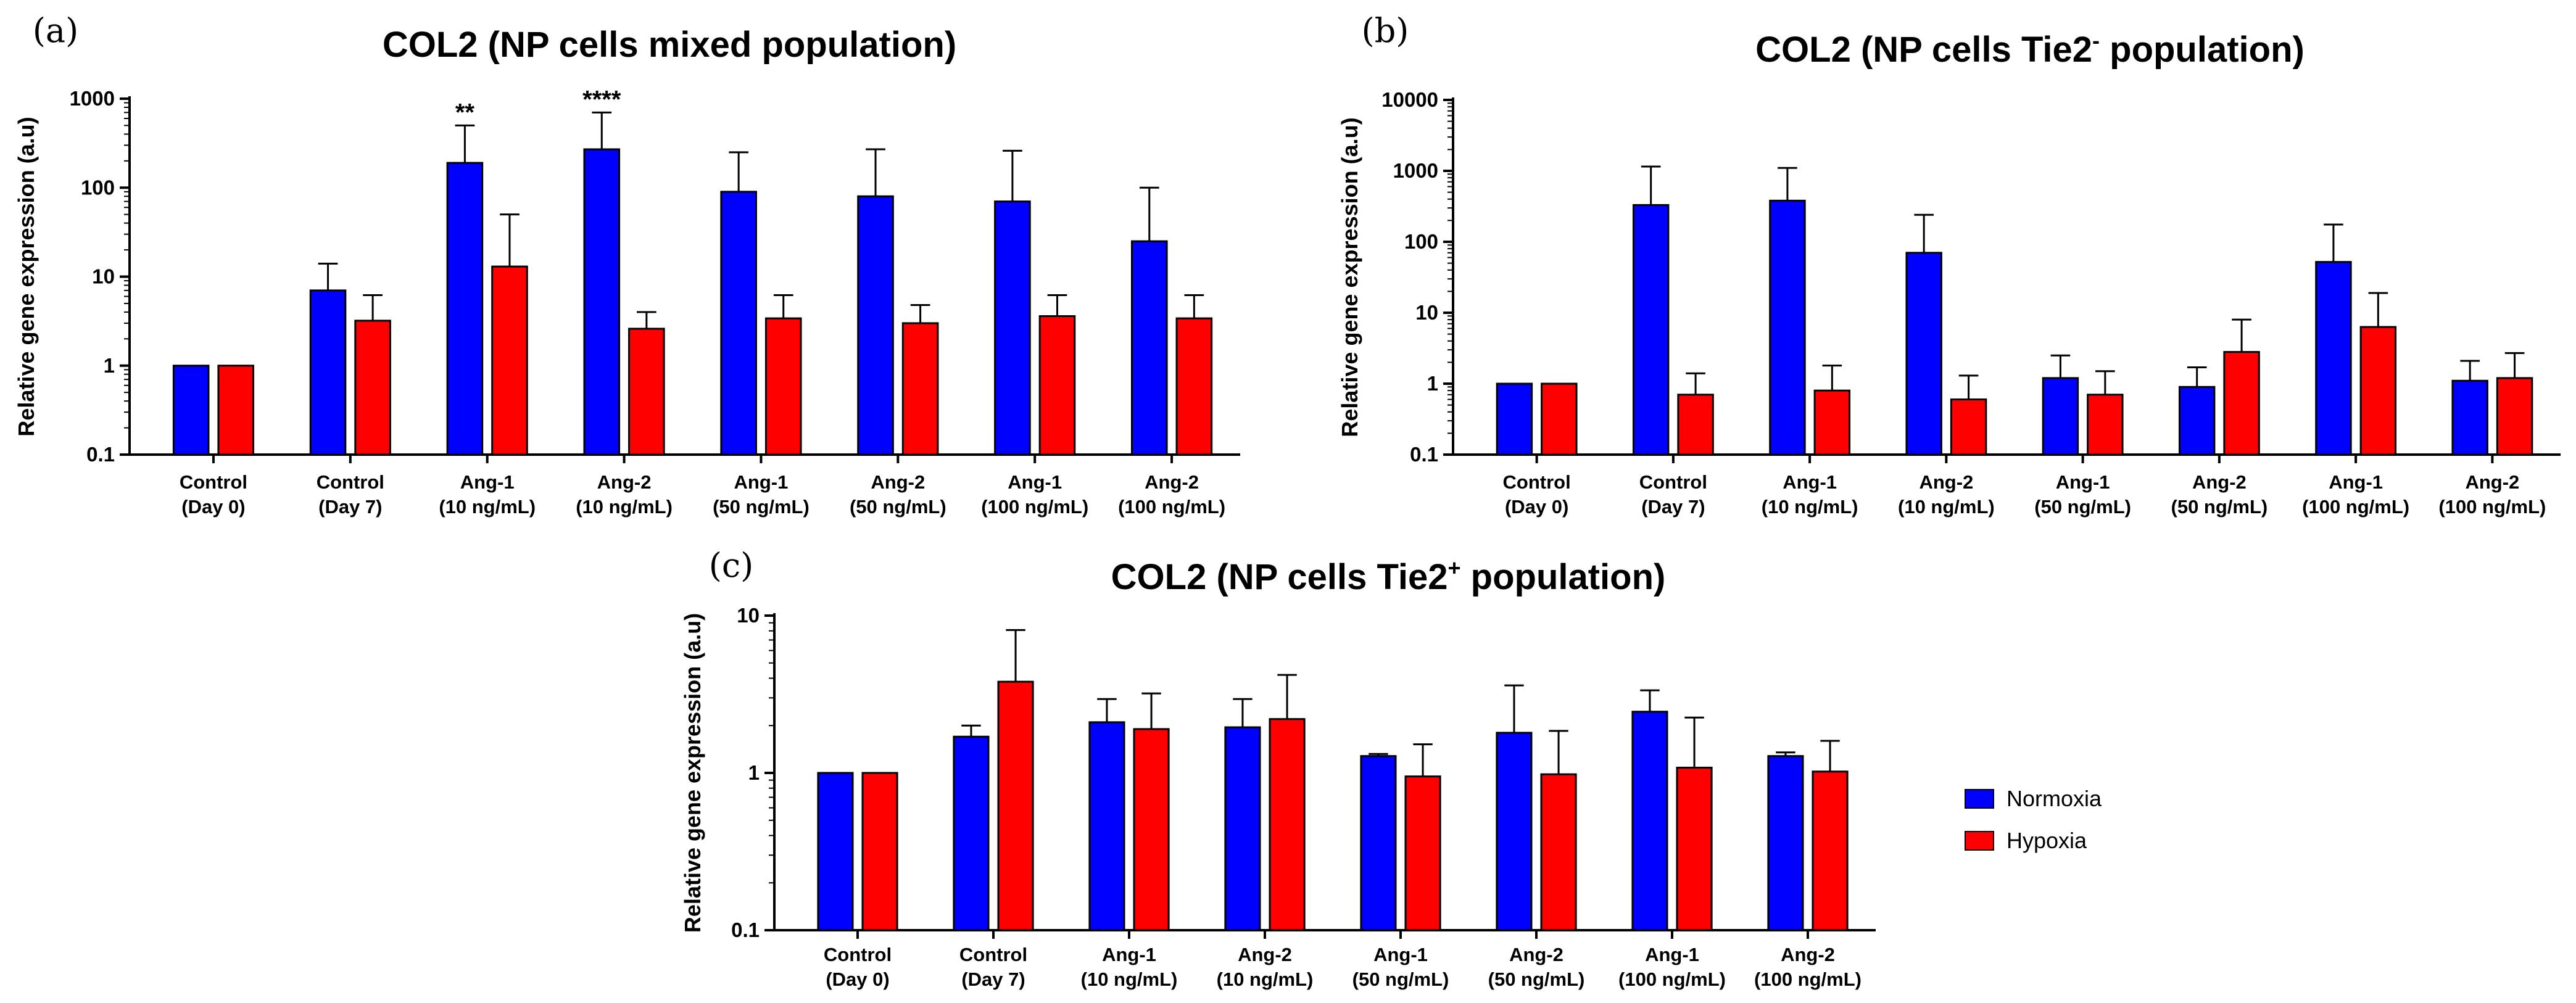  I want to click on chart-title-main: COL2 (NP cells mixed population), so click(669, 45).